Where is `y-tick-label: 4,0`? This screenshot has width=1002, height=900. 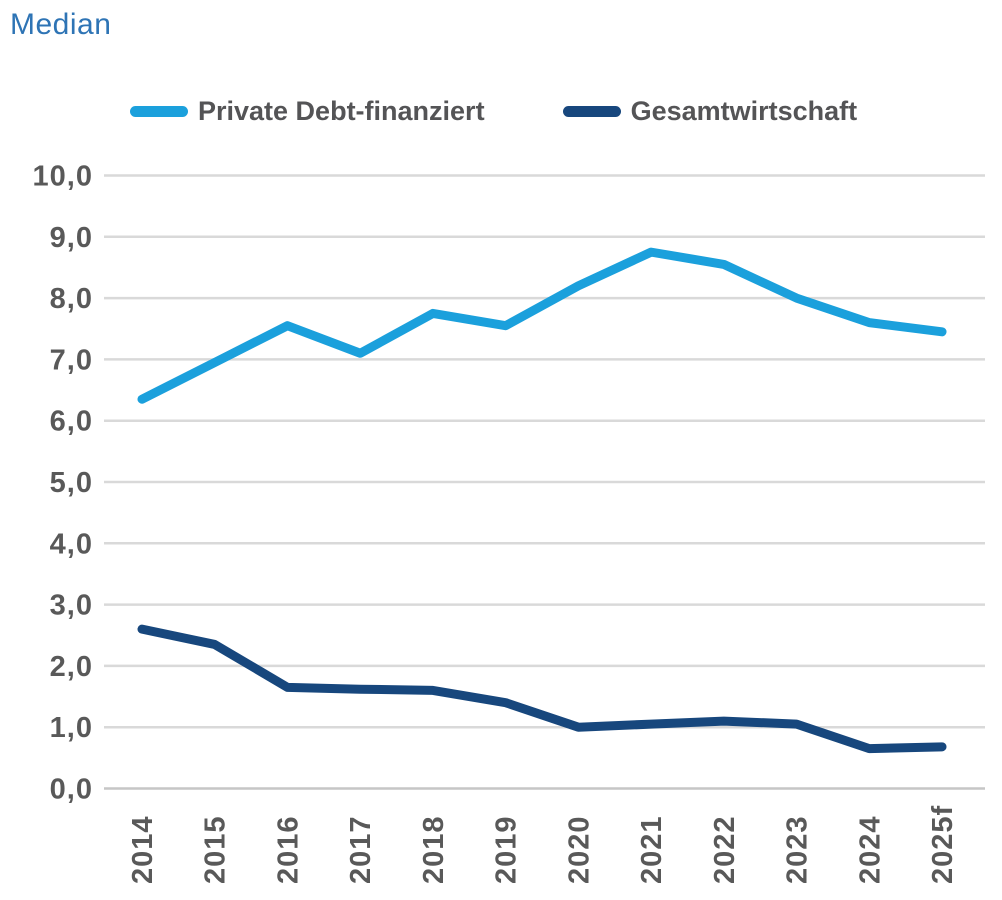
y-tick-label: 4,0 is located at coordinates (71, 544).